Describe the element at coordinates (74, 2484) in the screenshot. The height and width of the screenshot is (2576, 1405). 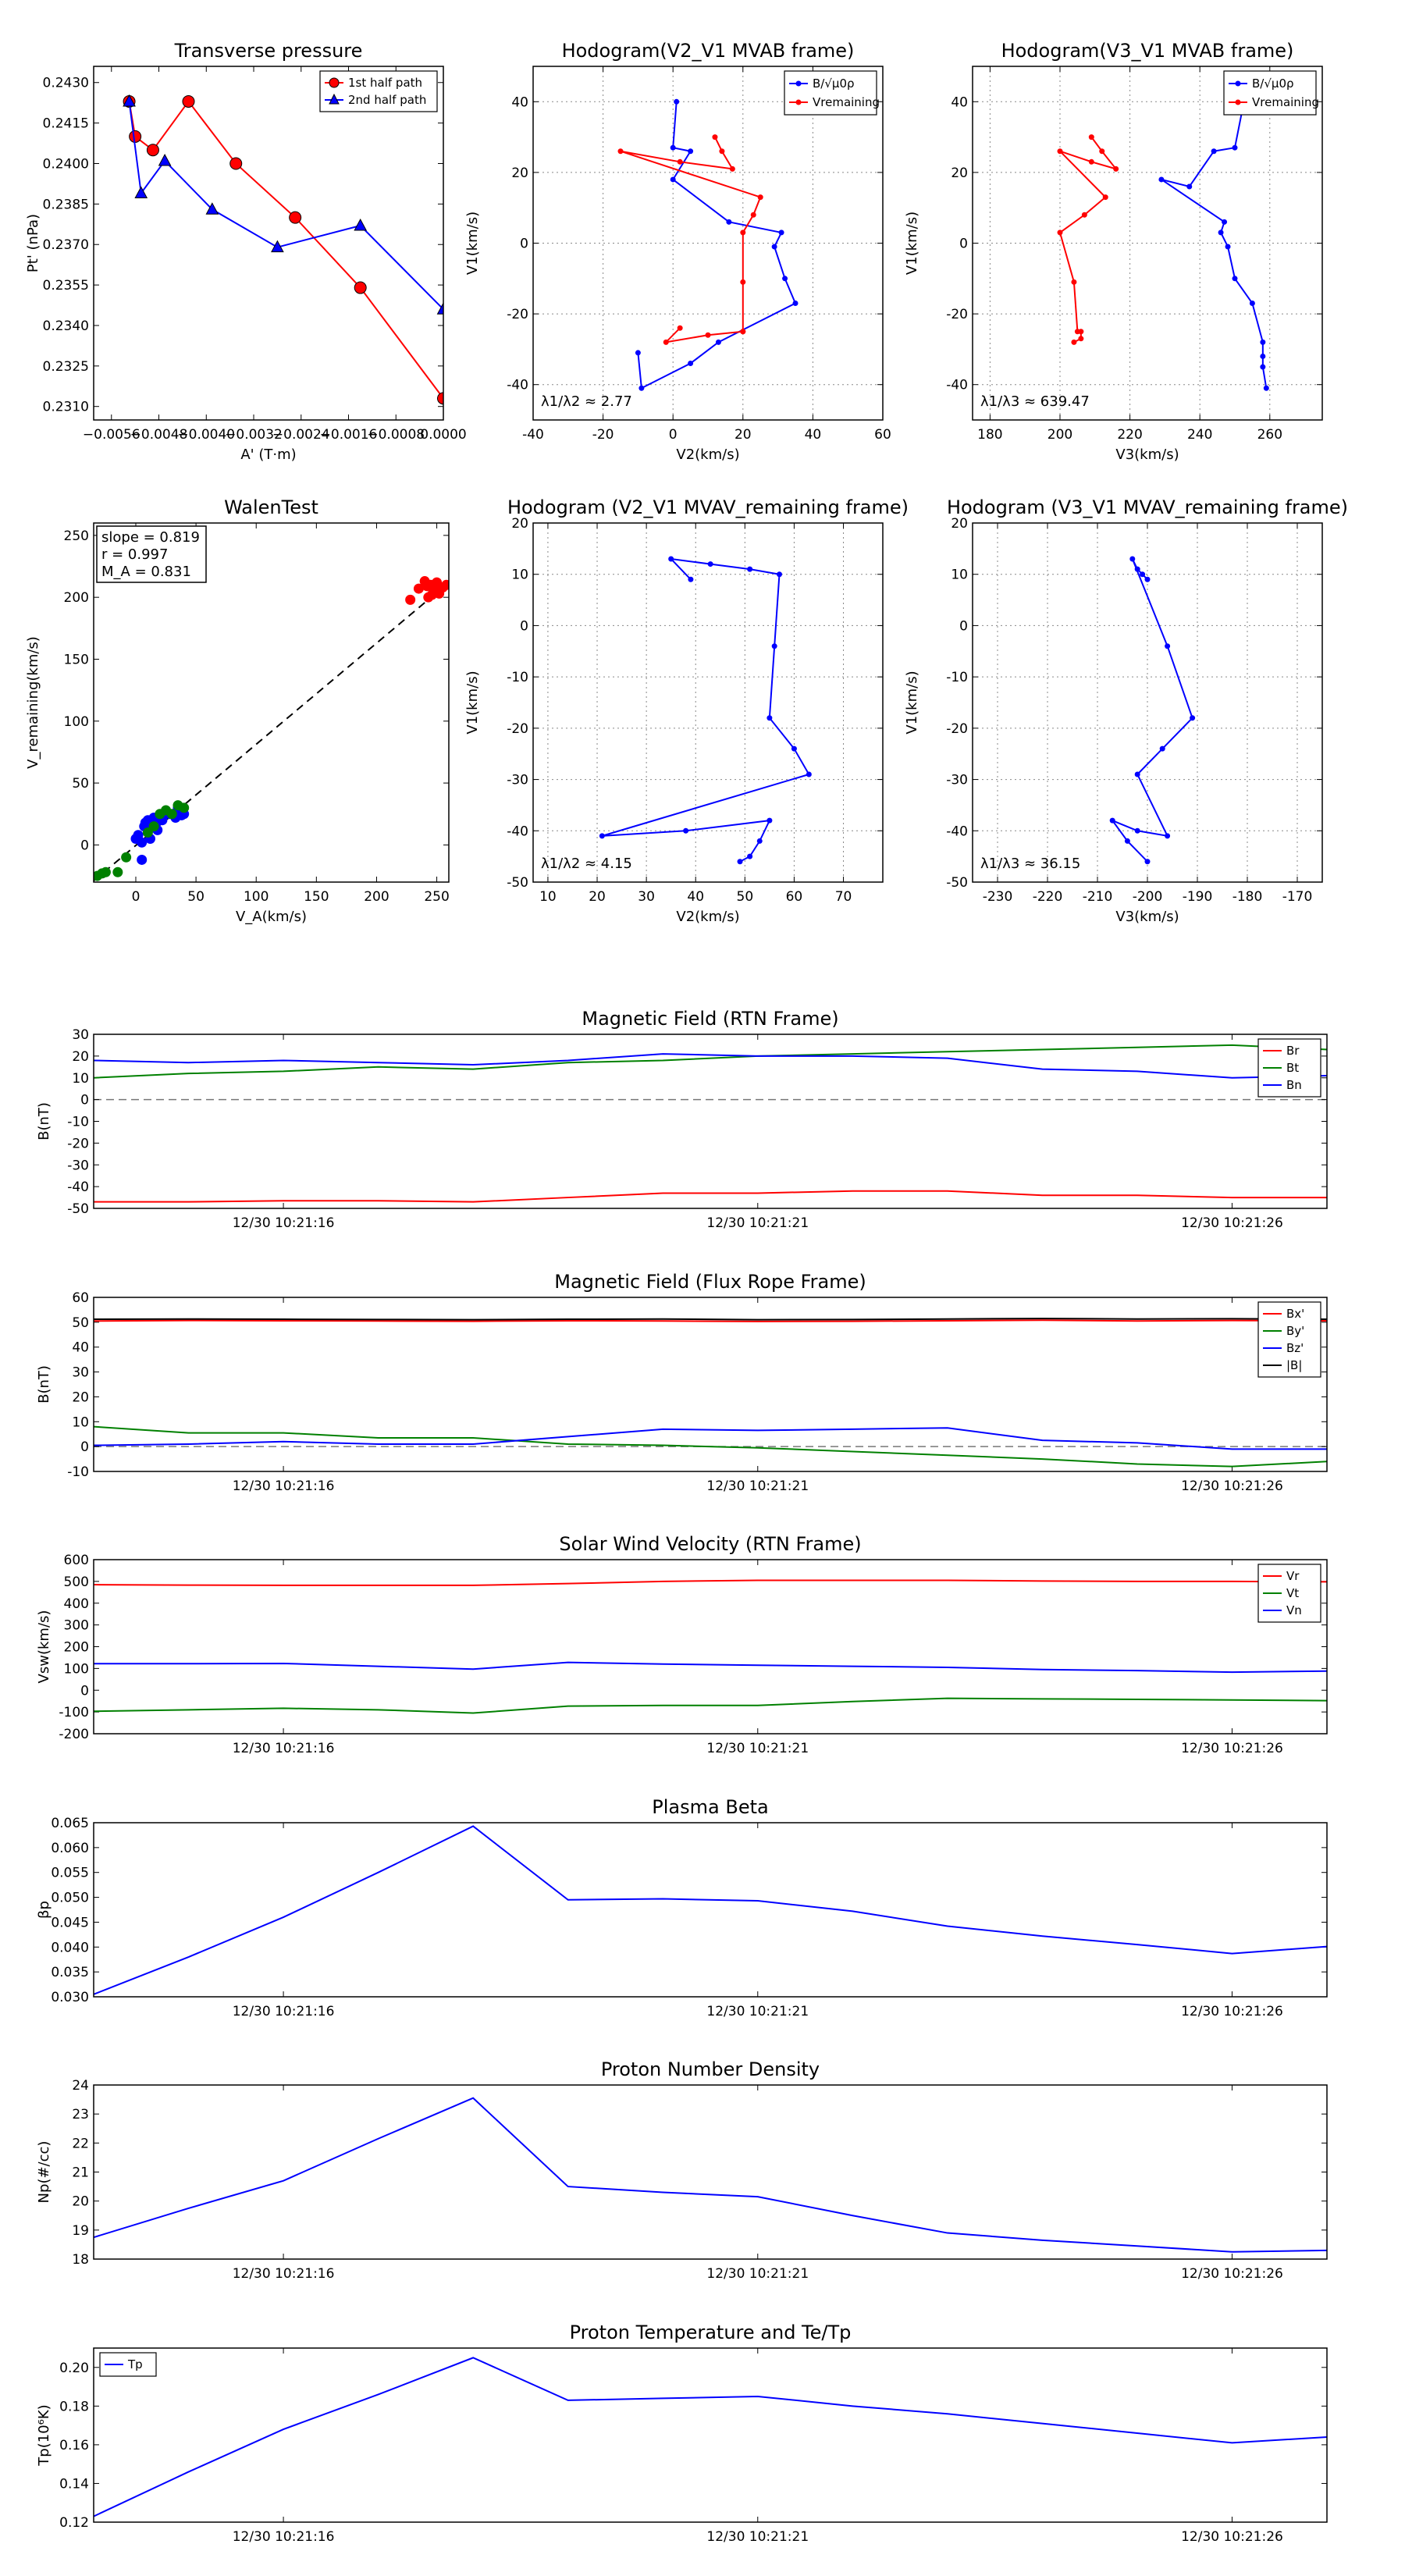
I see `y-tick-label: 0.14` at that location.